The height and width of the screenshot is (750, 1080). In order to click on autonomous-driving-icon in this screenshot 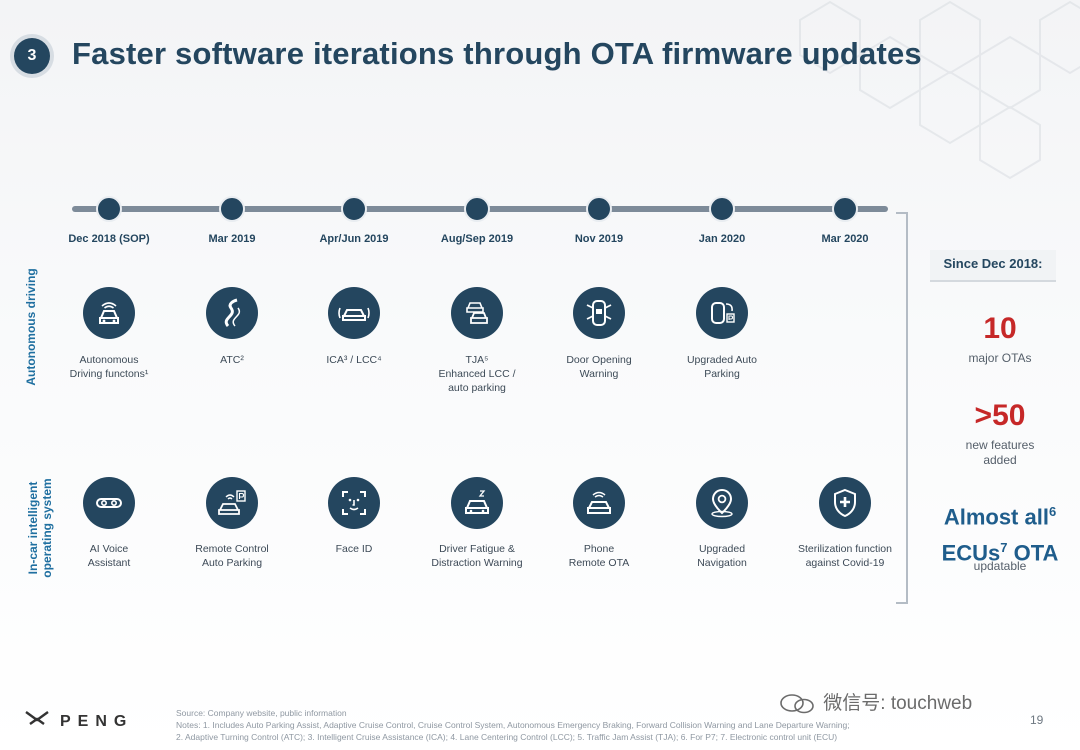, I will do `click(109, 313)`.